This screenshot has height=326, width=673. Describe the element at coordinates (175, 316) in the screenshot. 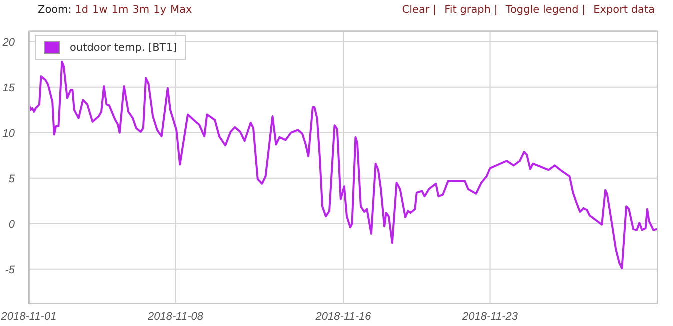

I see `x-tick-label: 2018-11-08` at that location.